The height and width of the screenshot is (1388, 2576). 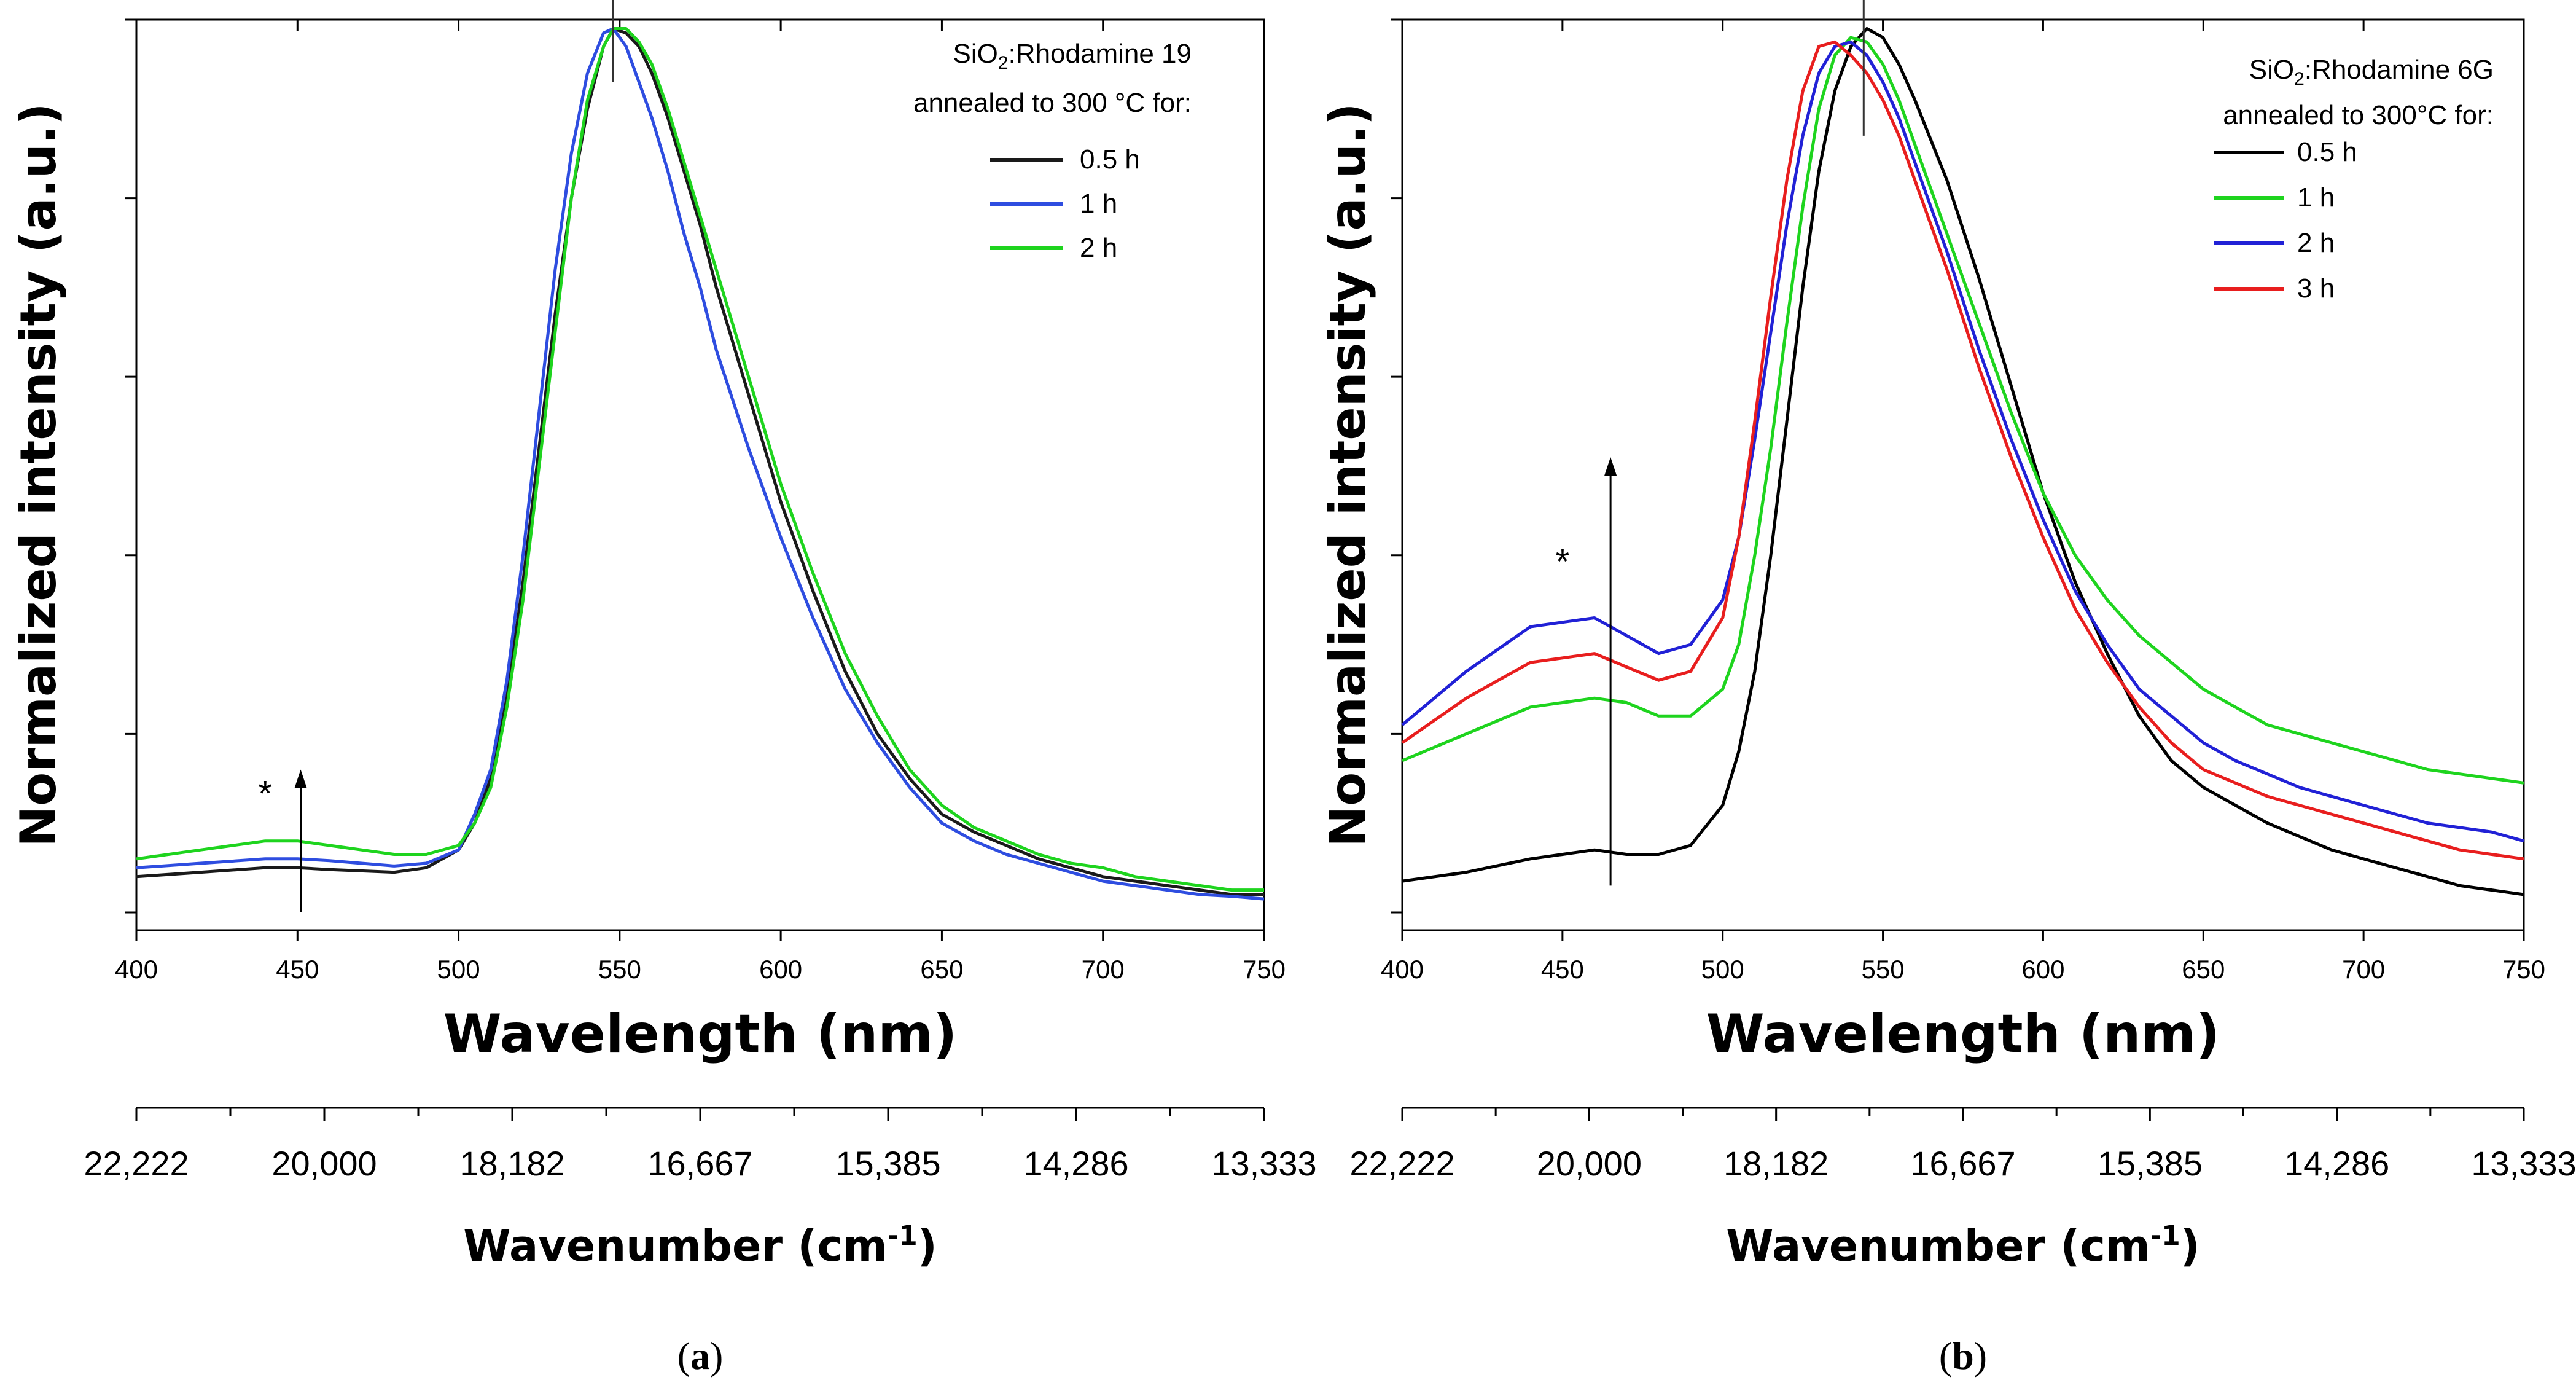 I want to click on panel-caption: (b), so click(x=1963, y=1356).